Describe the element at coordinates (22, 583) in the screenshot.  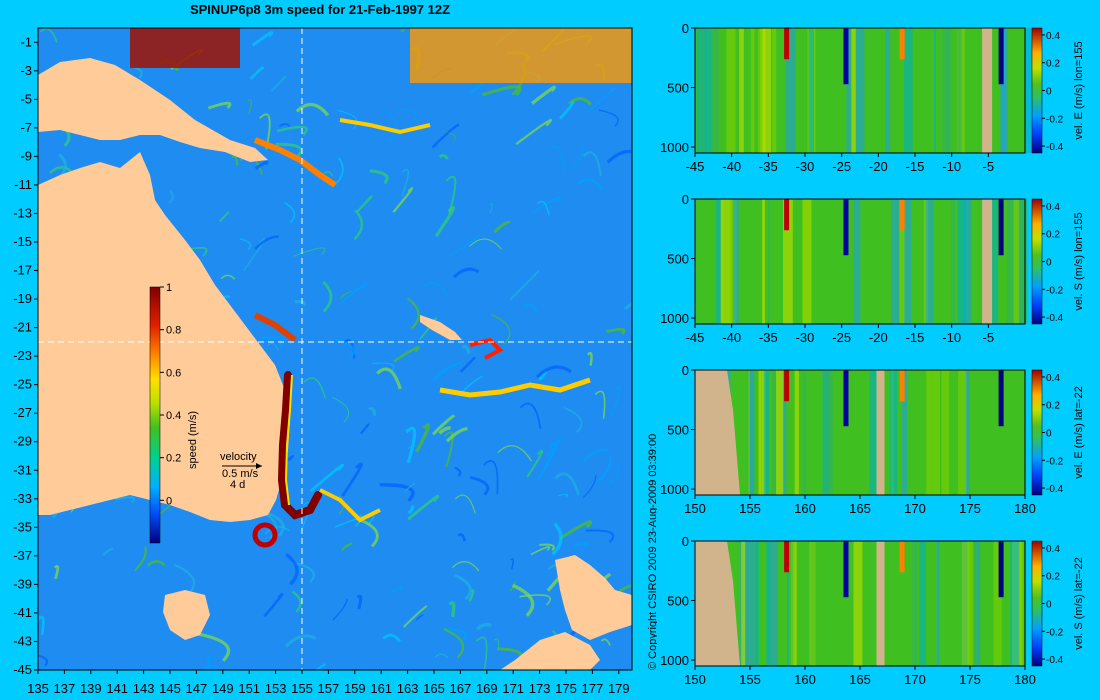
I see `map-y-tick-label: -39` at that location.